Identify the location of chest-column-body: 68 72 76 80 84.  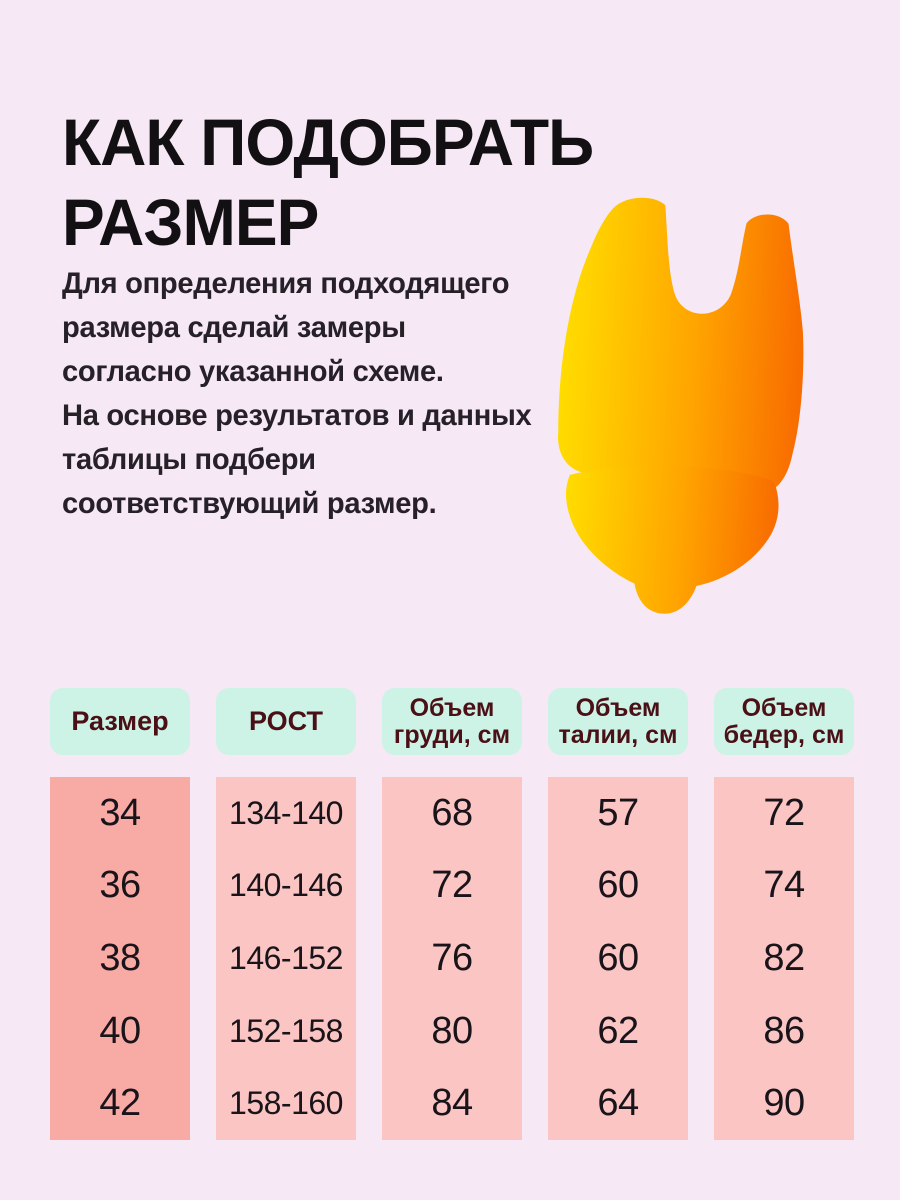
(452, 958).